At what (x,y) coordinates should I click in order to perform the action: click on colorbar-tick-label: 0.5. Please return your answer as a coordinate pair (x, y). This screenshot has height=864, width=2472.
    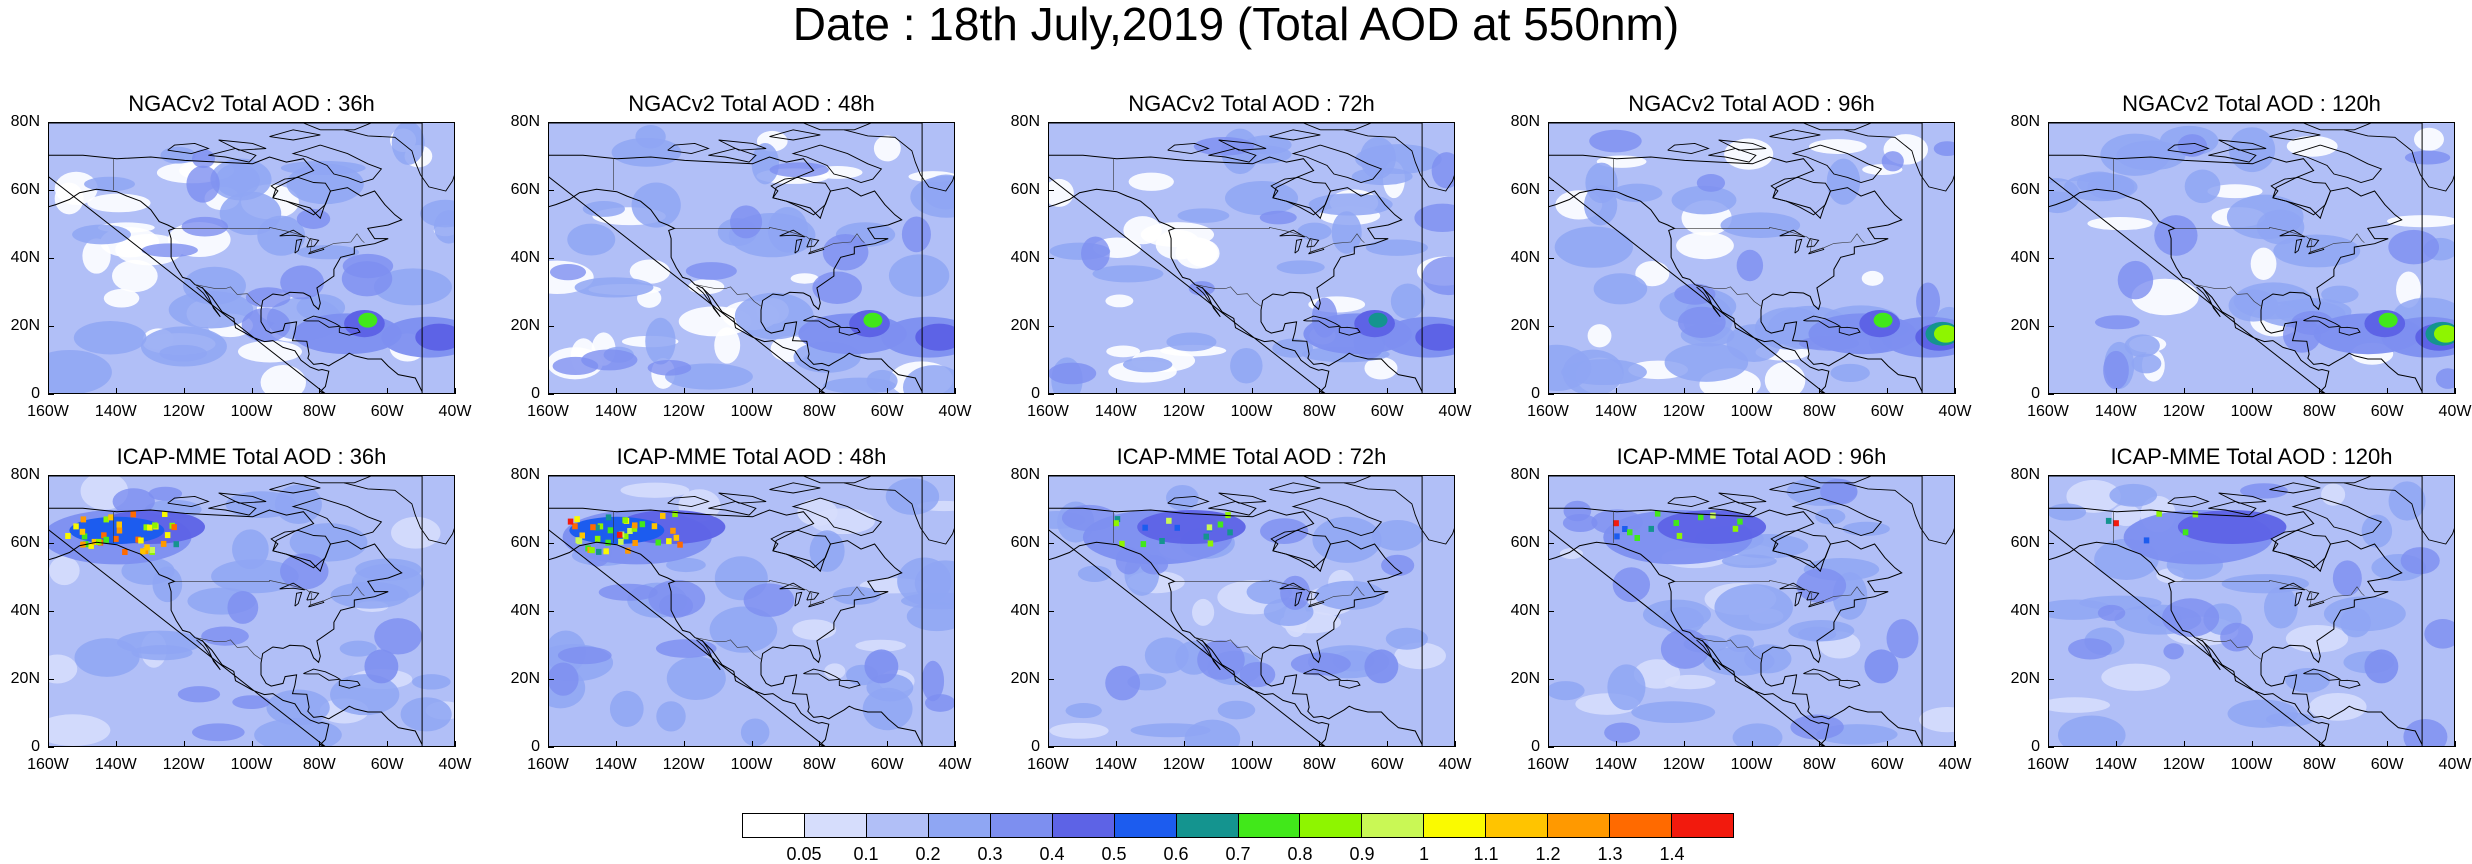
    Looking at the image, I should click on (1114, 854).